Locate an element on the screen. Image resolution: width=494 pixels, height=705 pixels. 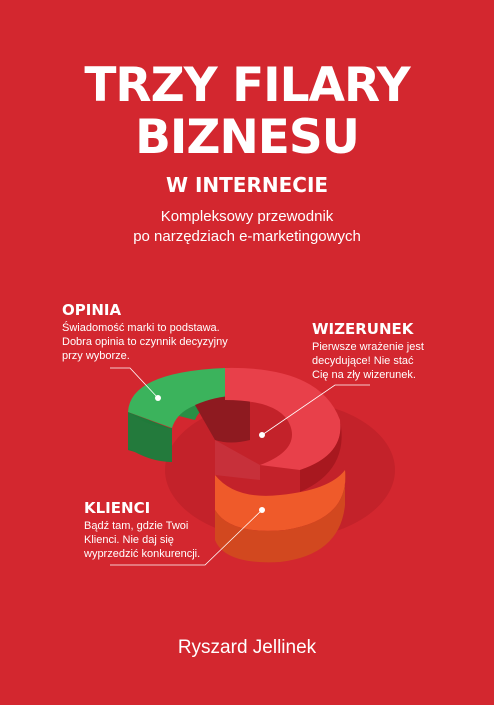
klienci-callout-line is located at coordinates (186, 537).